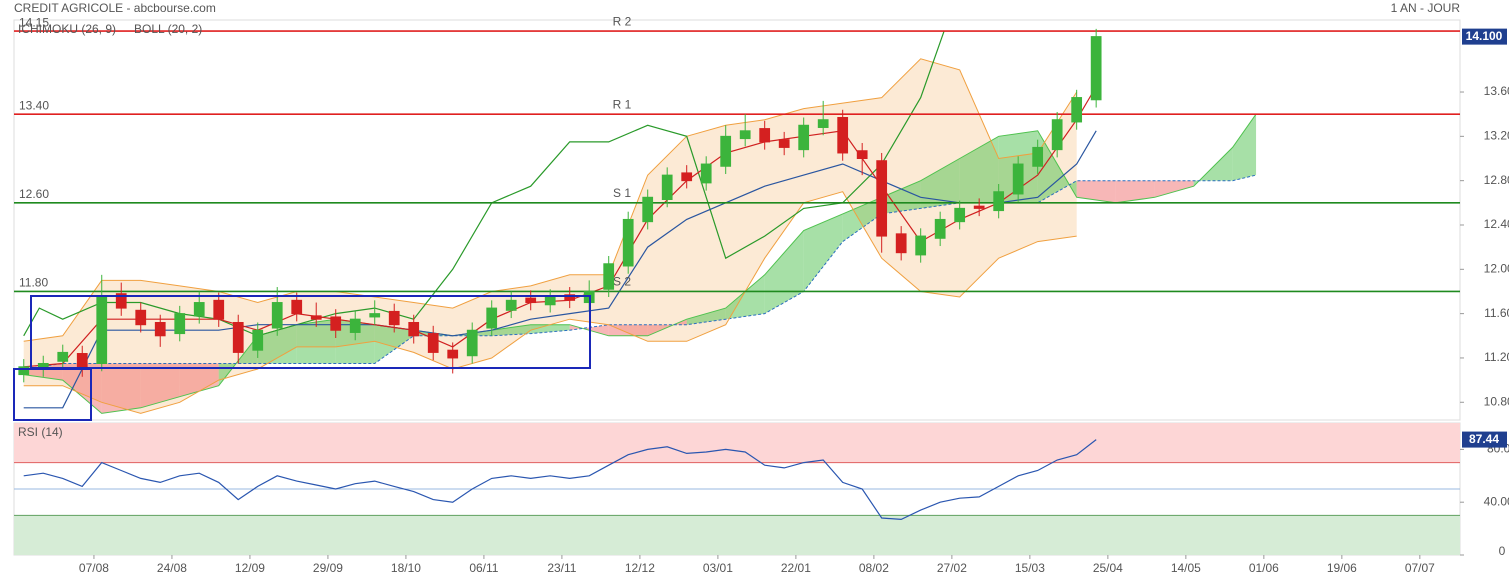 The width and height of the screenshot is (1509, 580). Describe the element at coordinates (622, 282) in the screenshot. I see `level-name: S 2` at that location.